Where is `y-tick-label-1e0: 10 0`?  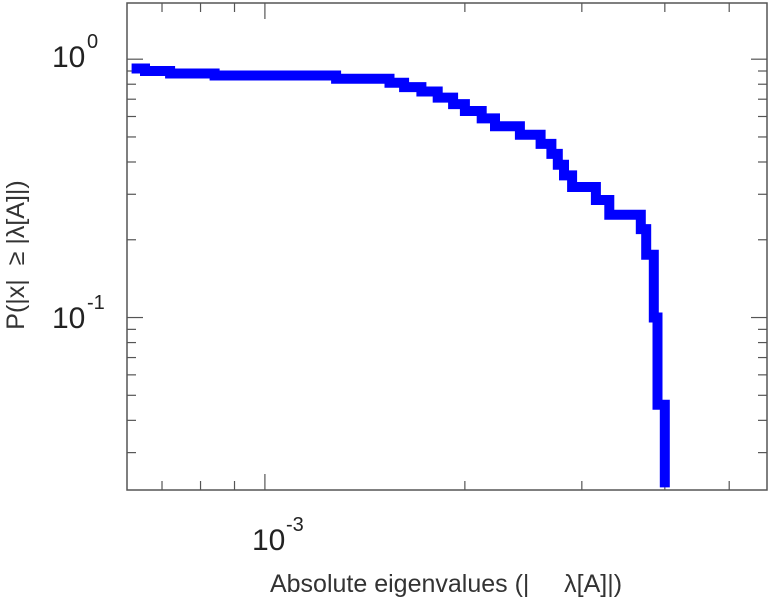 y-tick-label-1e0: 10 0 is located at coordinates (75, 52).